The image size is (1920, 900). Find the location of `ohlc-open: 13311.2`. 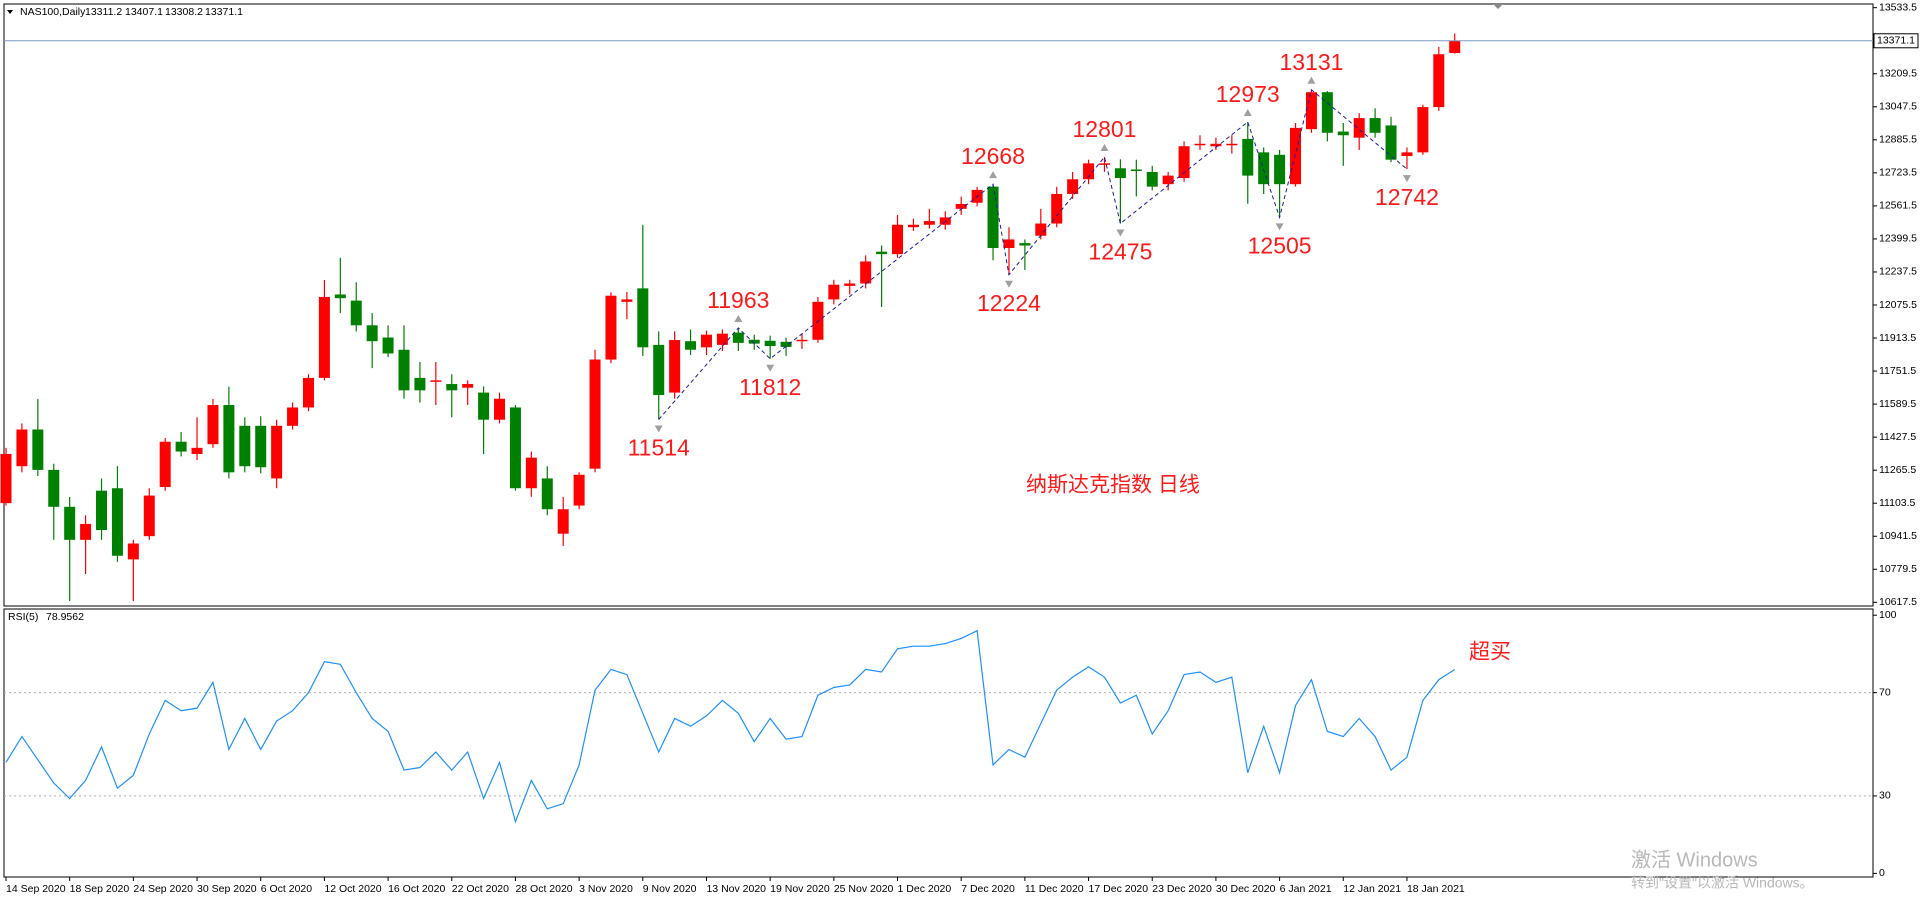

ohlc-open: 13311.2 is located at coordinates (103, 12).